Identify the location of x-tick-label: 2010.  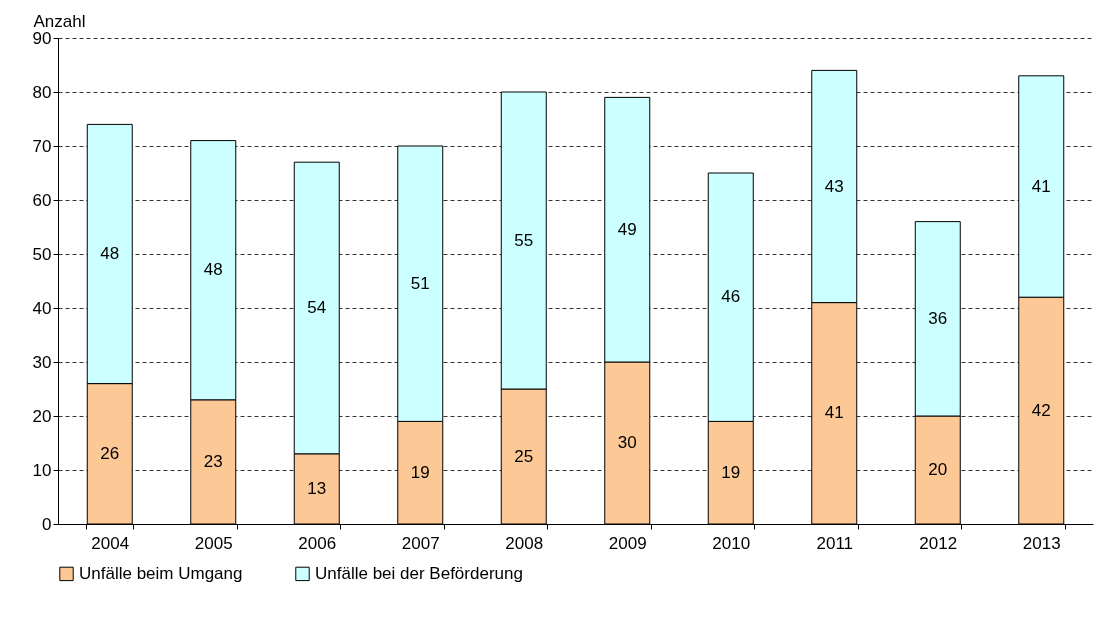
(731, 543).